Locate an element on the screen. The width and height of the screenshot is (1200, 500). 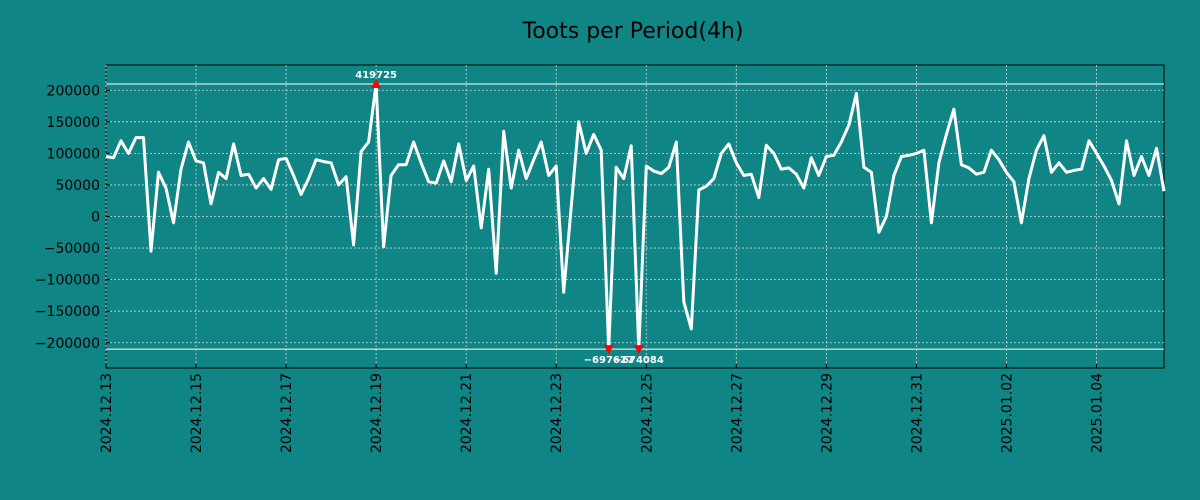
chart-title: Toots per Period(4h) is located at coordinates (633, 31).